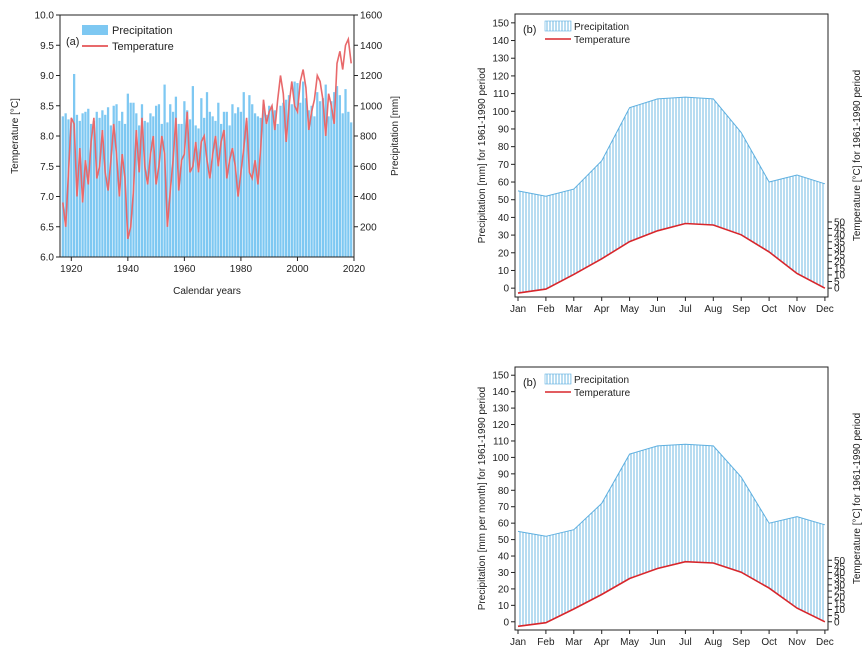 The width and height of the screenshot is (866, 649). What do you see at coordinates (371, 46) in the screenshot?
I see `y-right-tick-label: 1400` at bounding box center [371, 46].